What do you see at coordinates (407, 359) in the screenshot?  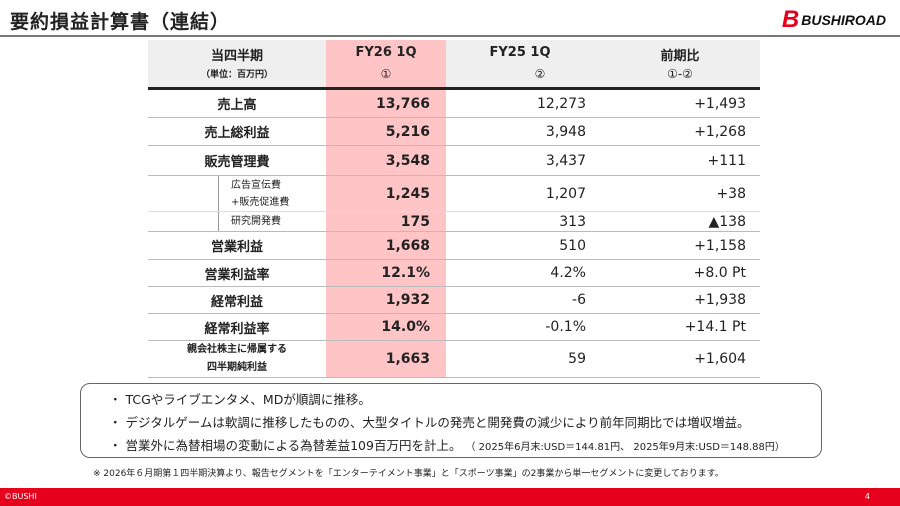 I see `fy26-value: 1,663` at bounding box center [407, 359].